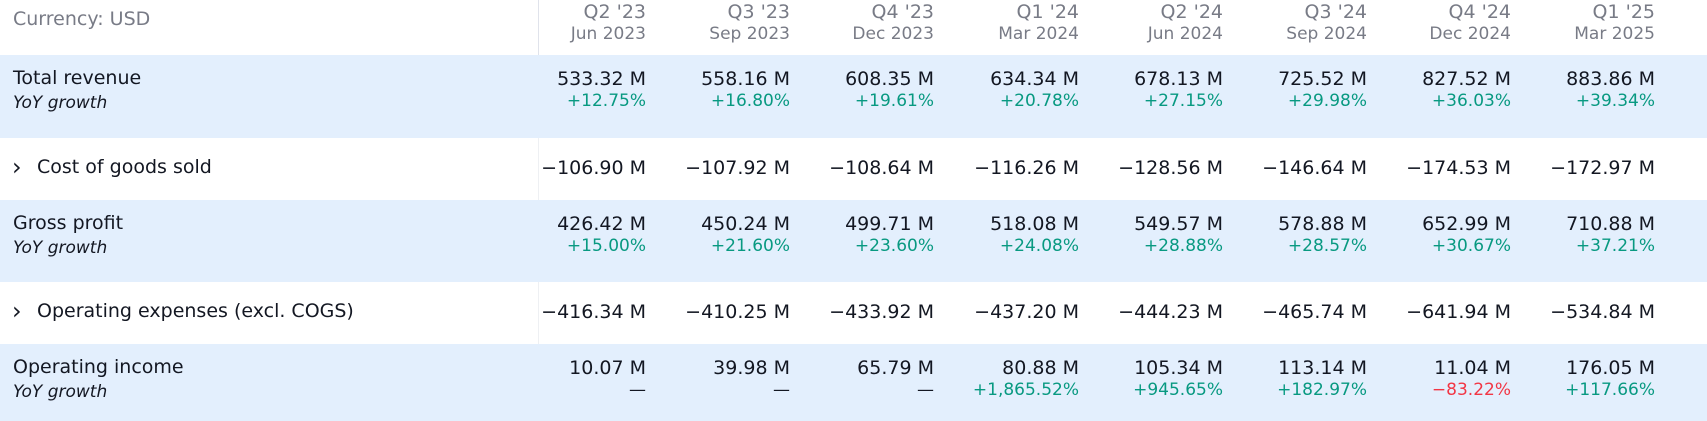  I want to click on cell-value: −433.92 M, so click(881, 312).